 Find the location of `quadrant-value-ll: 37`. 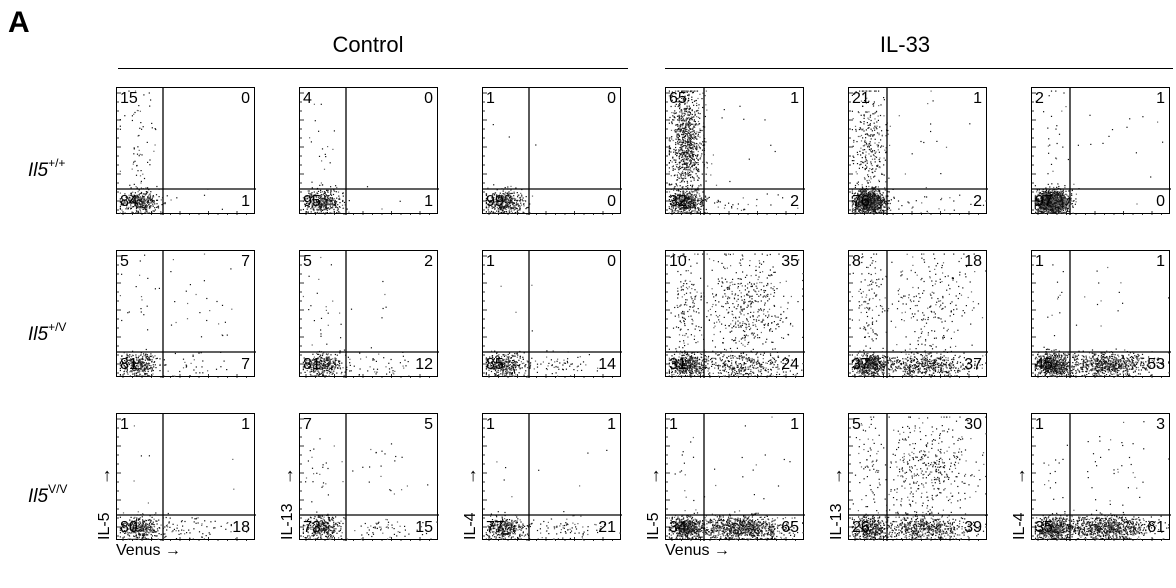

quadrant-value-ll: 37 is located at coordinates (861, 364).